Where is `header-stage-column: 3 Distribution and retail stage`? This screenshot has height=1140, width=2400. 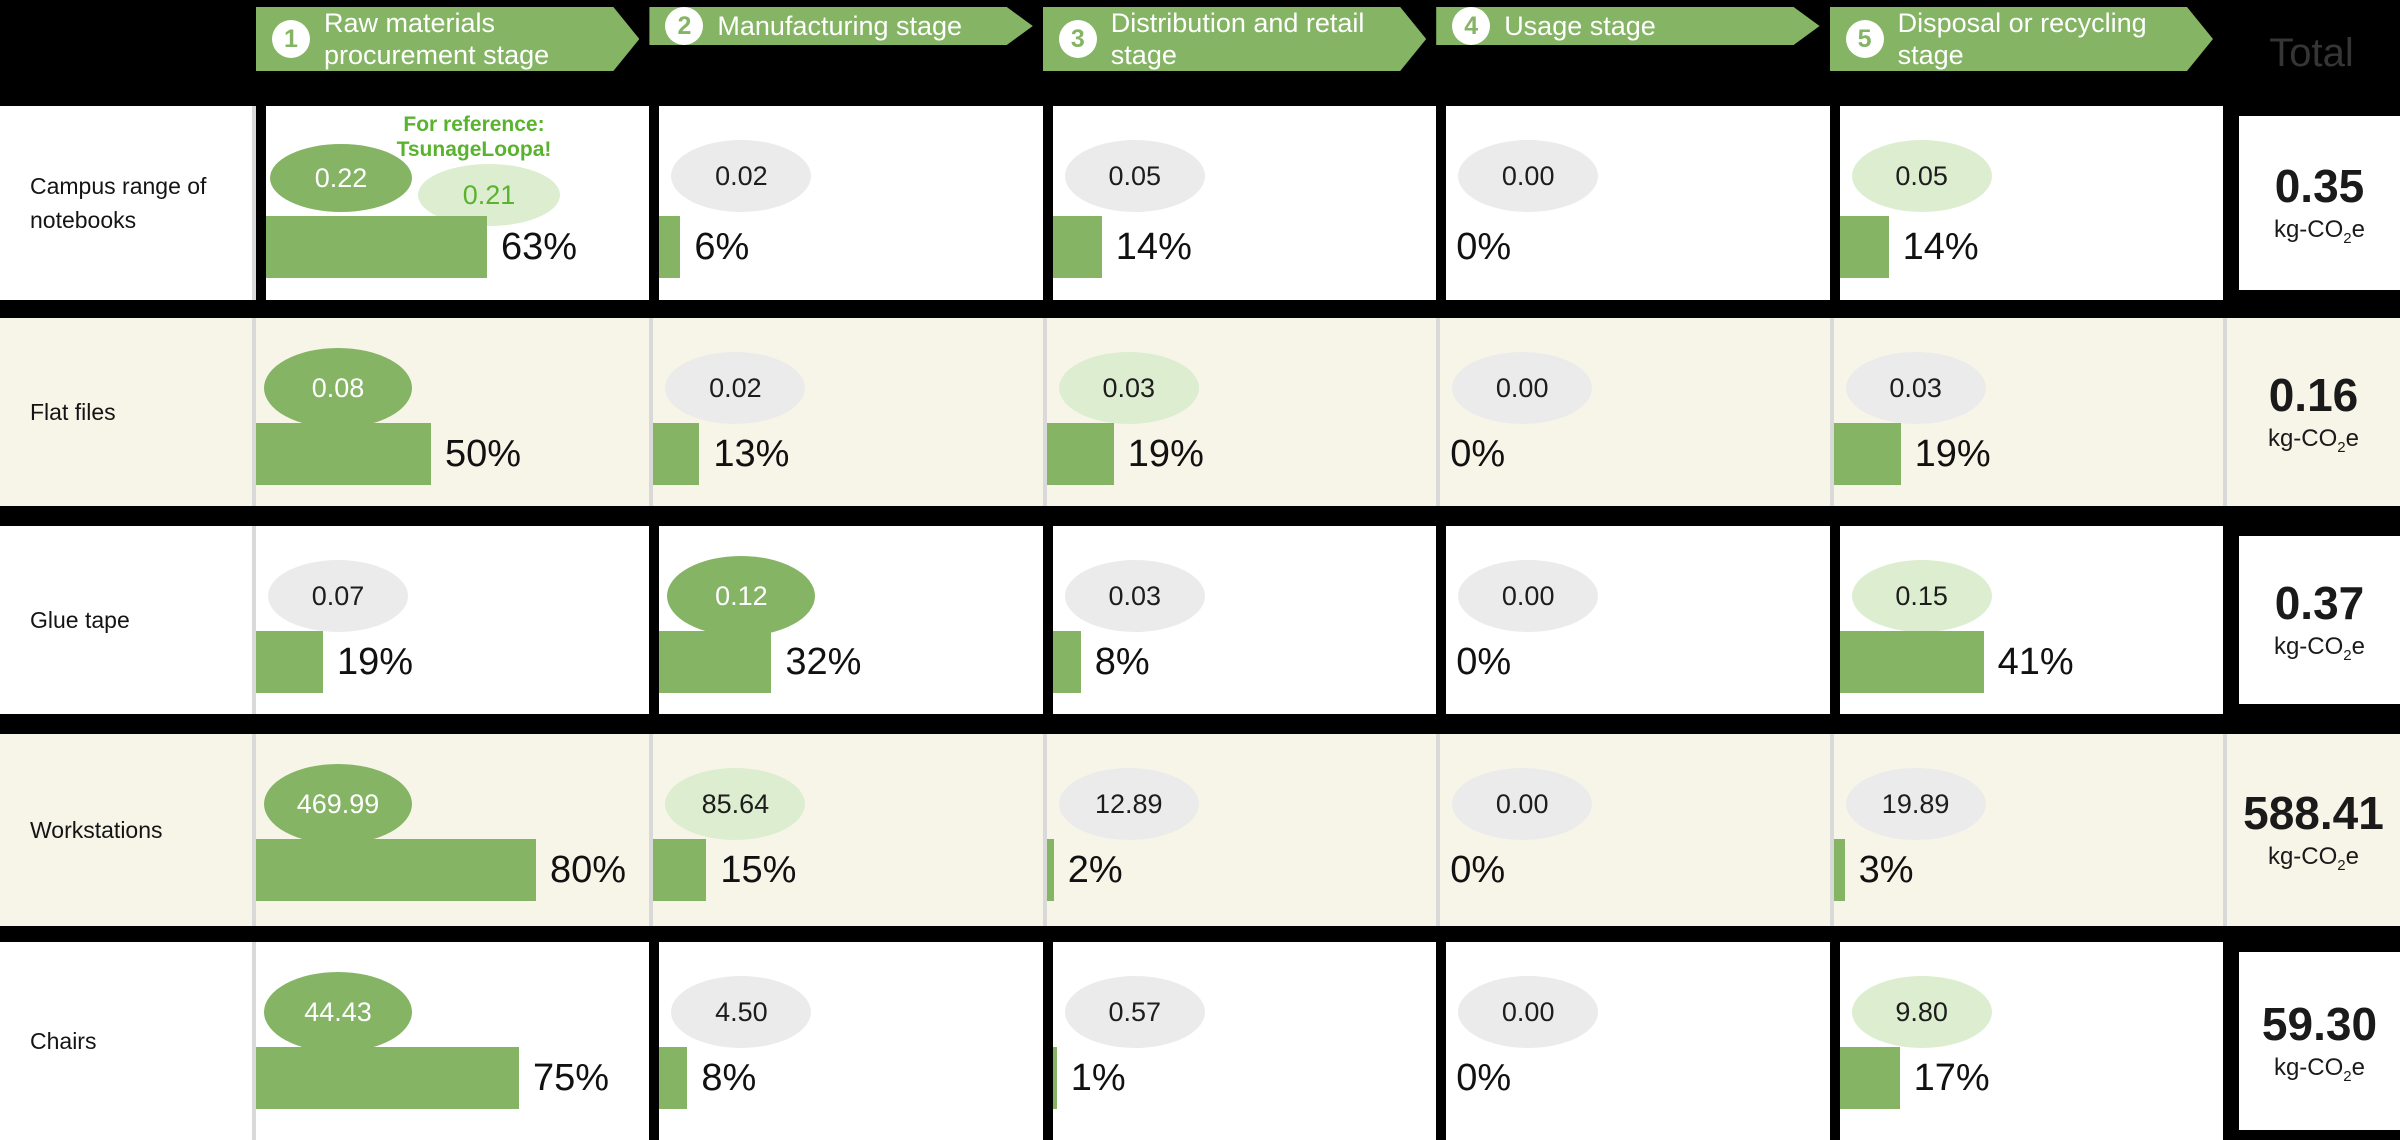
header-stage-column: 3 Distribution and retail stage is located at coordinates (1239, 53).